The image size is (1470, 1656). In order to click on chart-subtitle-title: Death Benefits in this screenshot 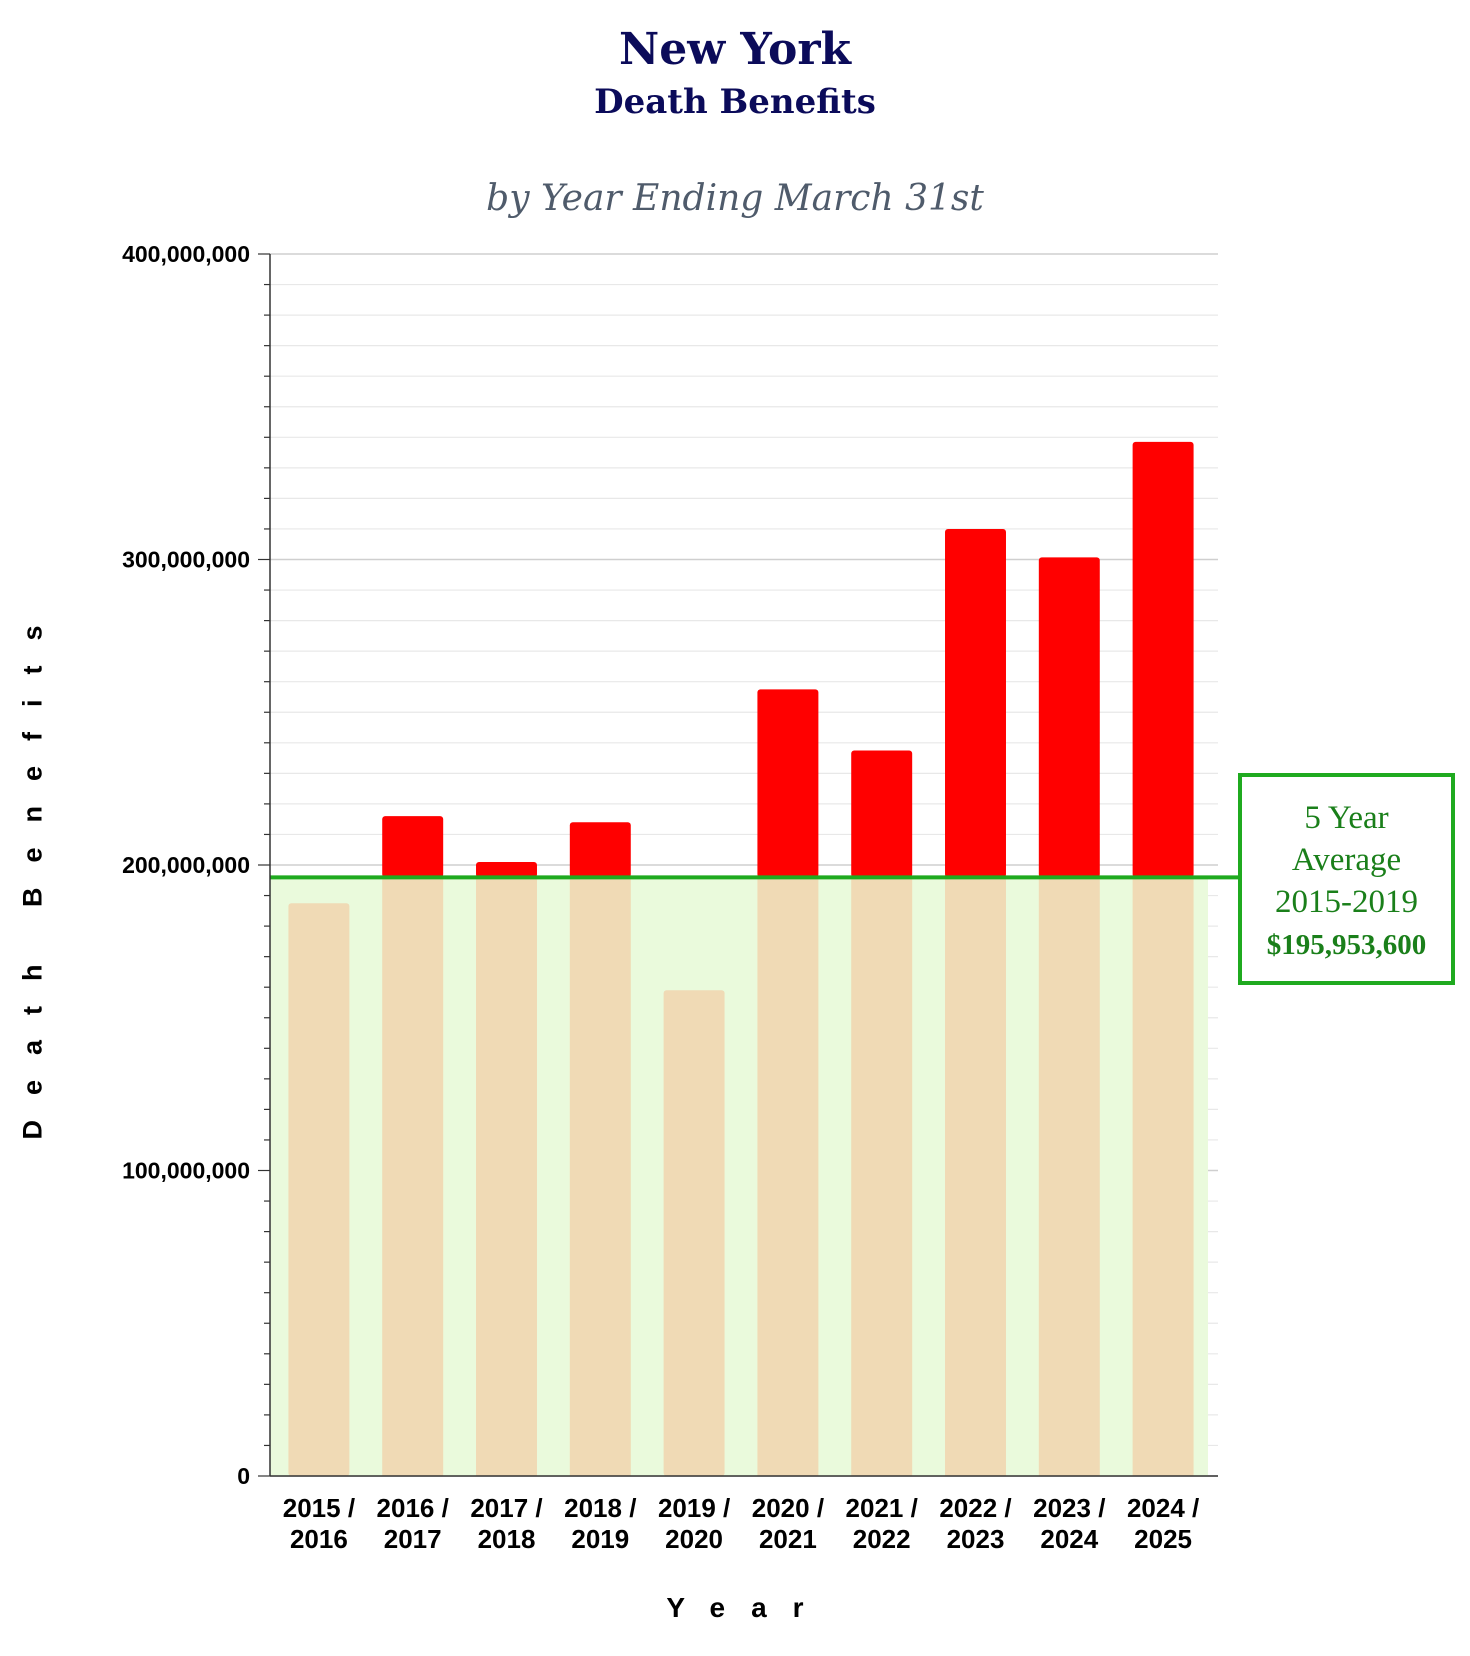, I will do `click(735, 102)`.